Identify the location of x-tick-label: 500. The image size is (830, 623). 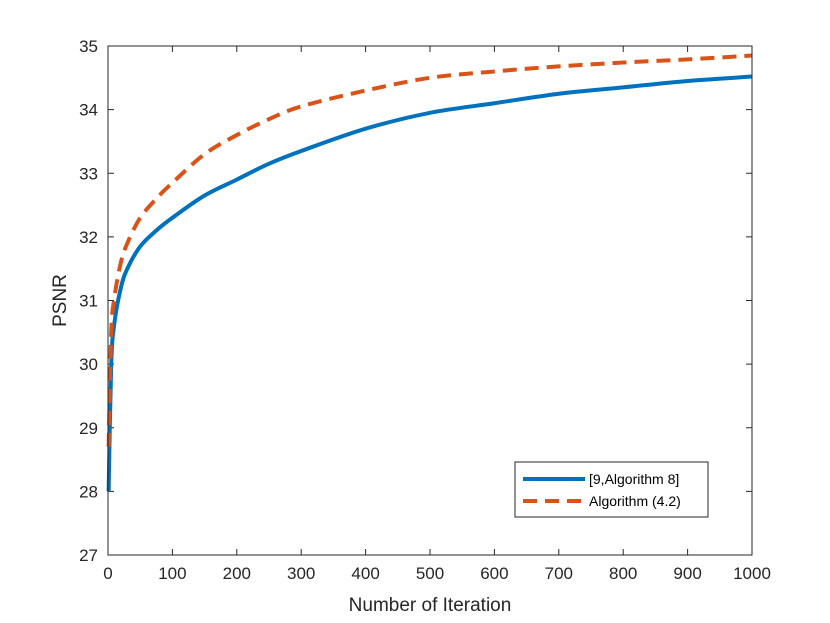
(430, 573).